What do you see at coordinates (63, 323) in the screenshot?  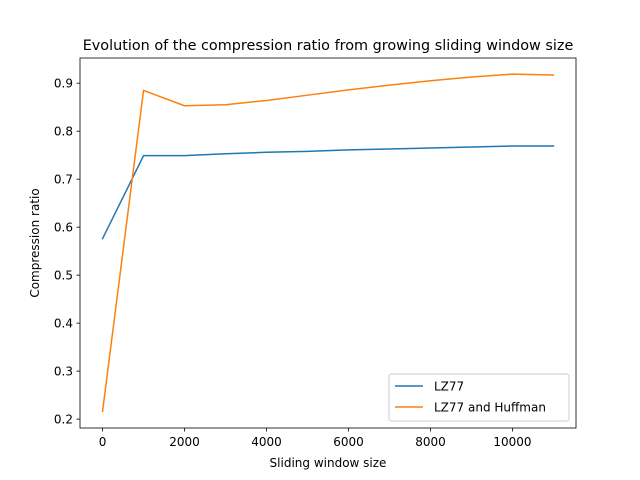 I see `y-tick-label: 0.4` at bounding box center [63, 323].